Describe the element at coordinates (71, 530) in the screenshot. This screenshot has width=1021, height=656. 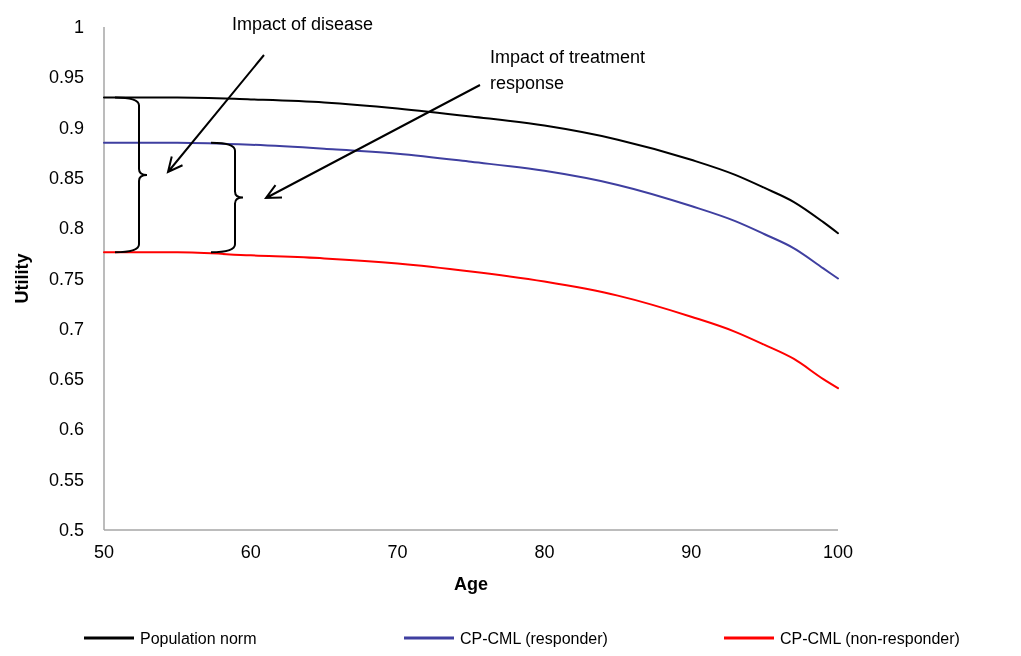
I see `y-tick-label: 0.5` at that location.